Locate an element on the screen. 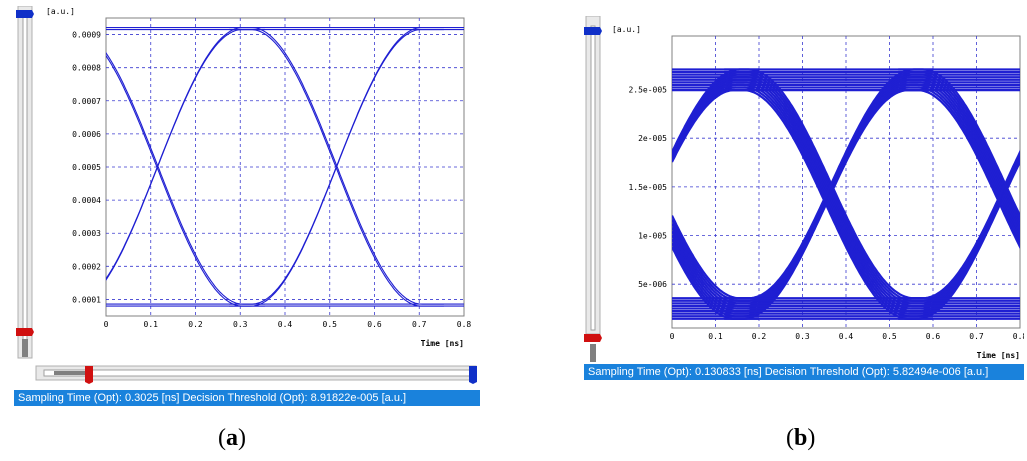  y-tick-label: 0.0006 is located at coordinates (86, 134).